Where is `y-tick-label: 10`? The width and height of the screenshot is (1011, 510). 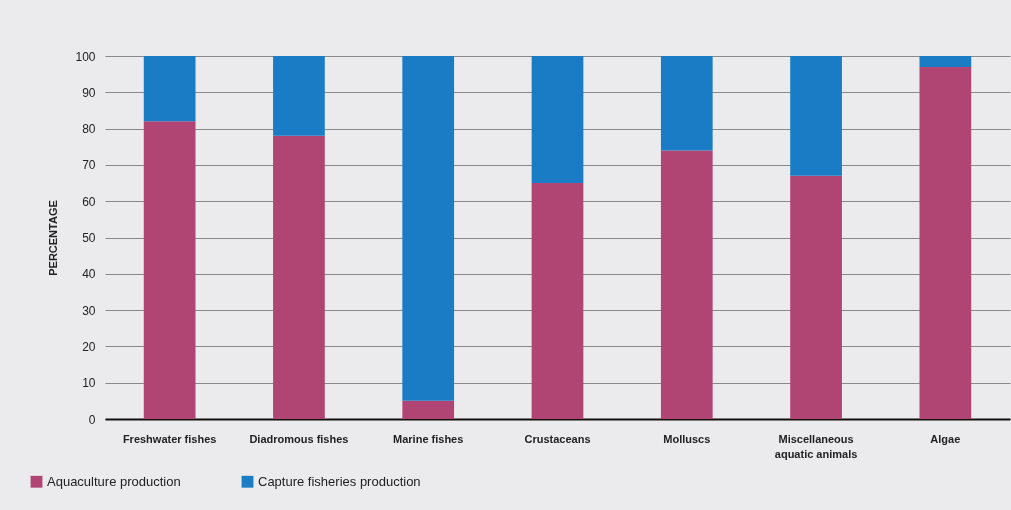 y-tick-label: 10 is located at coordinates (89, 383).